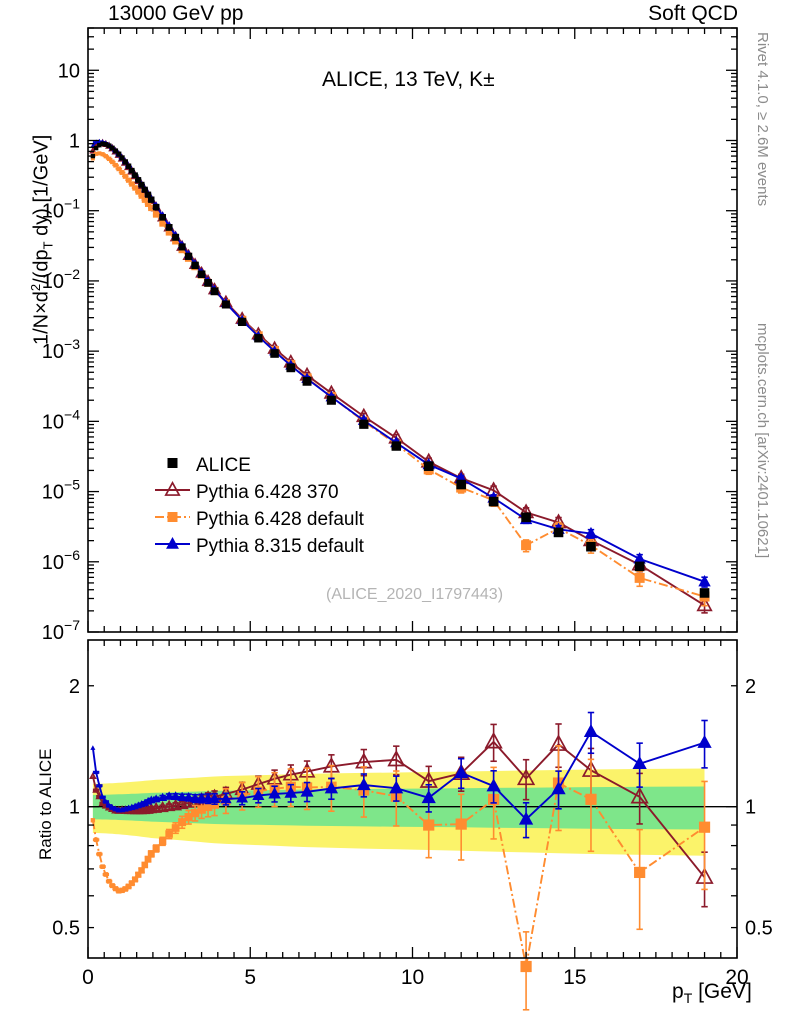 The height and width of the screenshot is (1024, 786). What do you see at coordinates (750, 808) in the screenshot?
I see `ratio-y-tick-label-right: 1` at bounding box center [750, 808].